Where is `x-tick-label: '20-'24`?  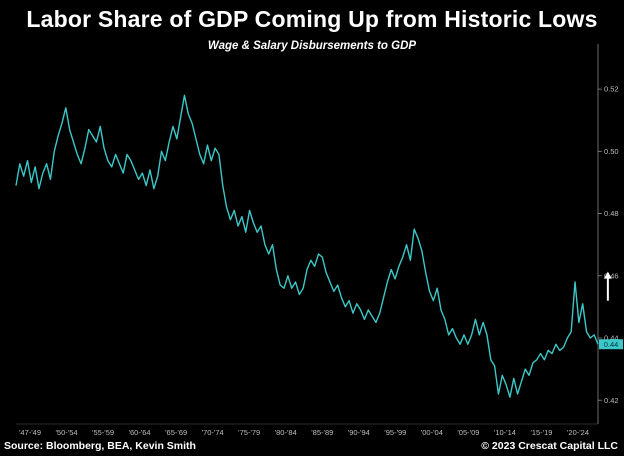
x-tick-label: '20-'24 is located at coordinates (578, 432).